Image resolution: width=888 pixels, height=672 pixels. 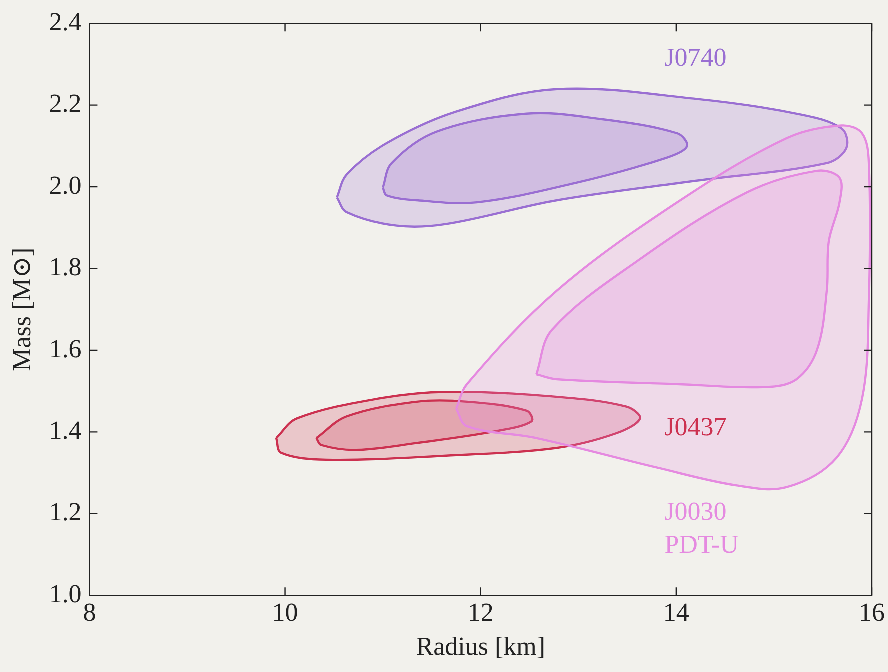 I want to click on x-tick-label: 12, so click(x=481, y=613).